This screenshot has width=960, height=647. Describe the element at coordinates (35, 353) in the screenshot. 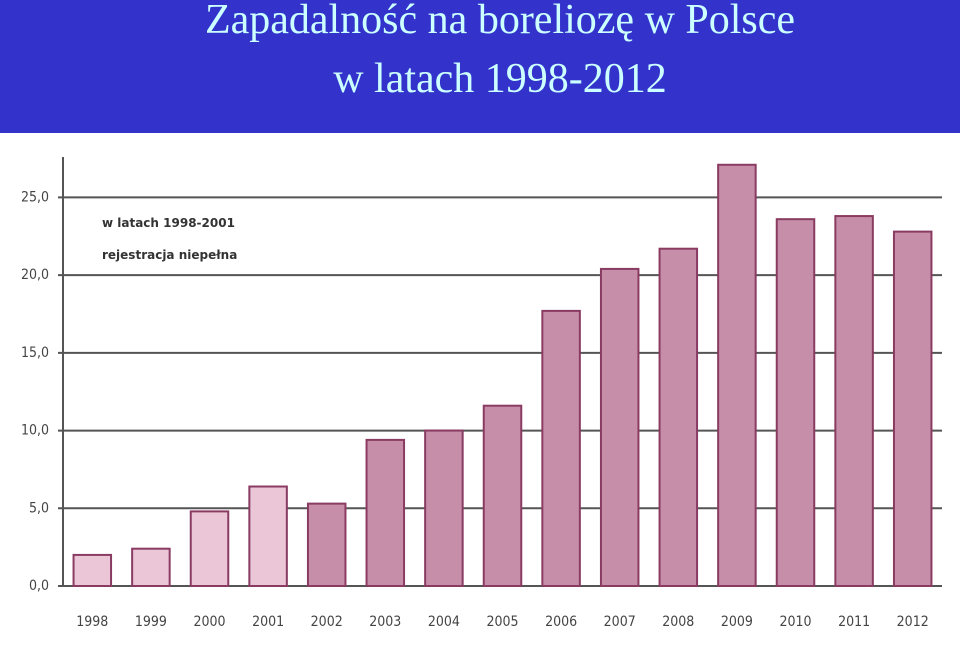

I see `y-tick-label: 15,0` at that location.